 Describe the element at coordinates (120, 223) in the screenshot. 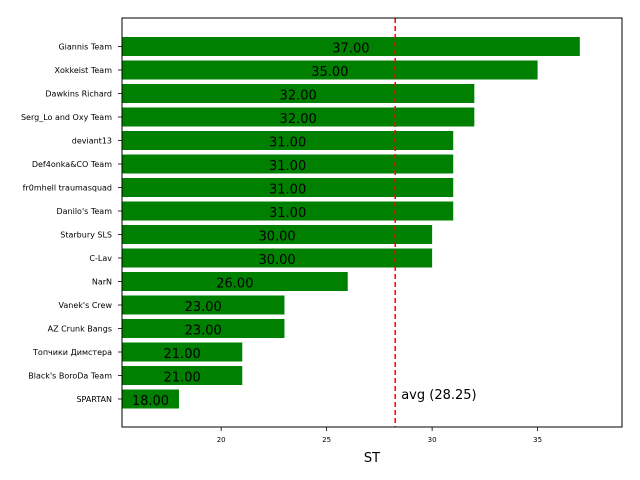

I see `y-ticks-group` at that location.